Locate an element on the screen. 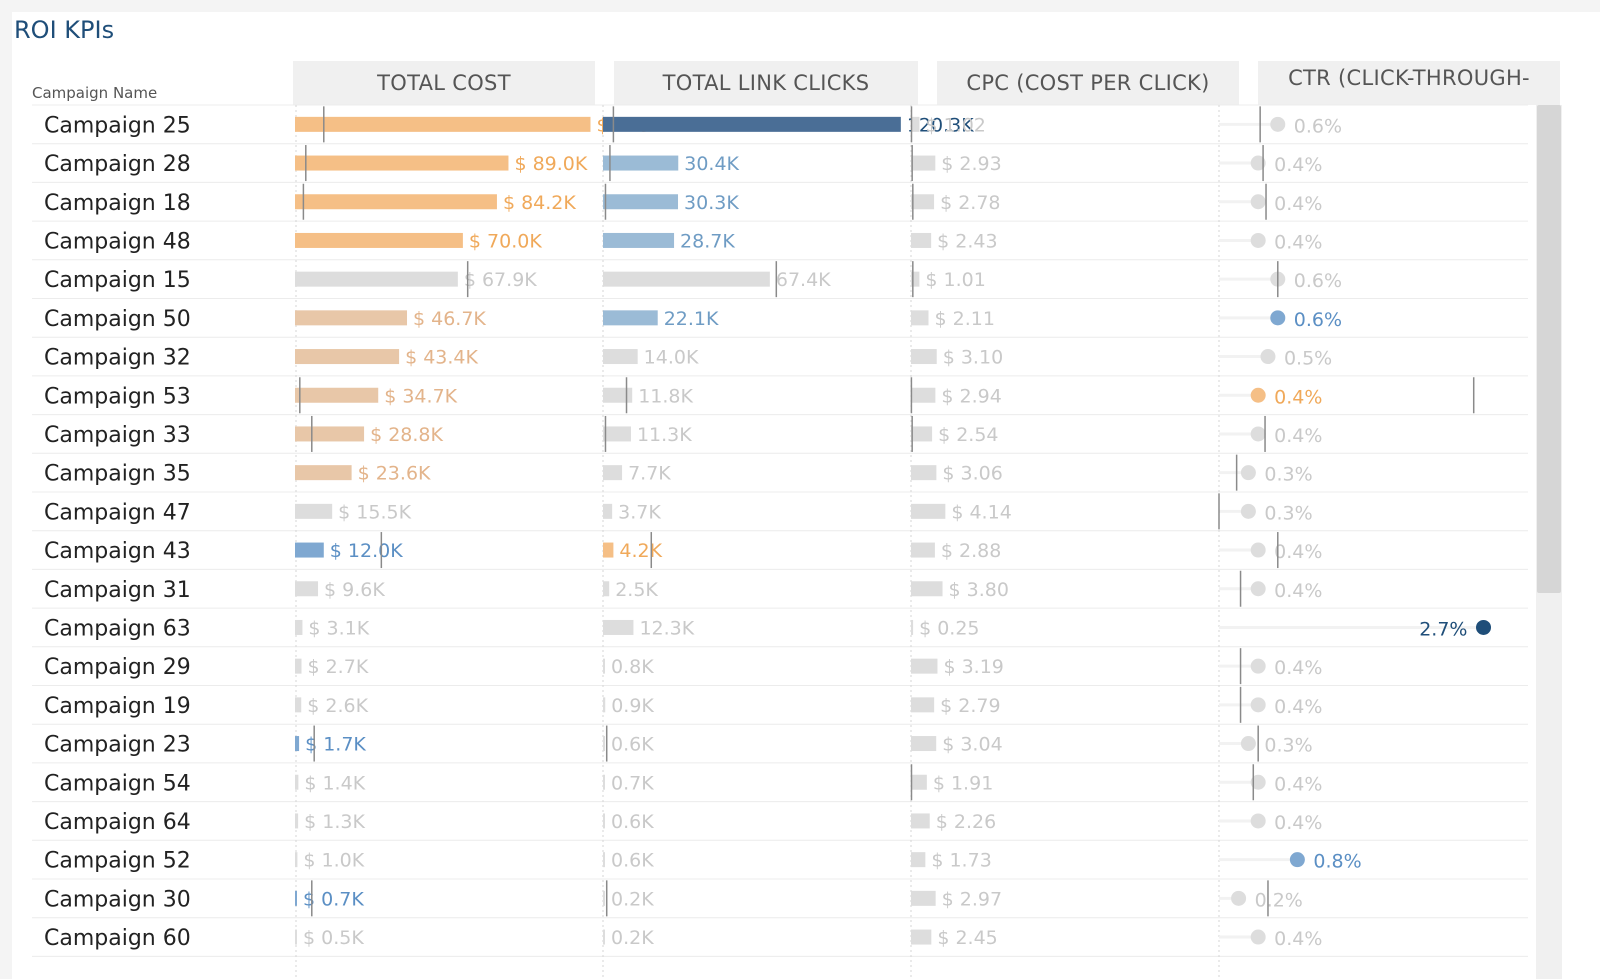 This screenshot has width=1600, height=979. campaign-name: Campaign 18 is located at coordinates (117, 203).